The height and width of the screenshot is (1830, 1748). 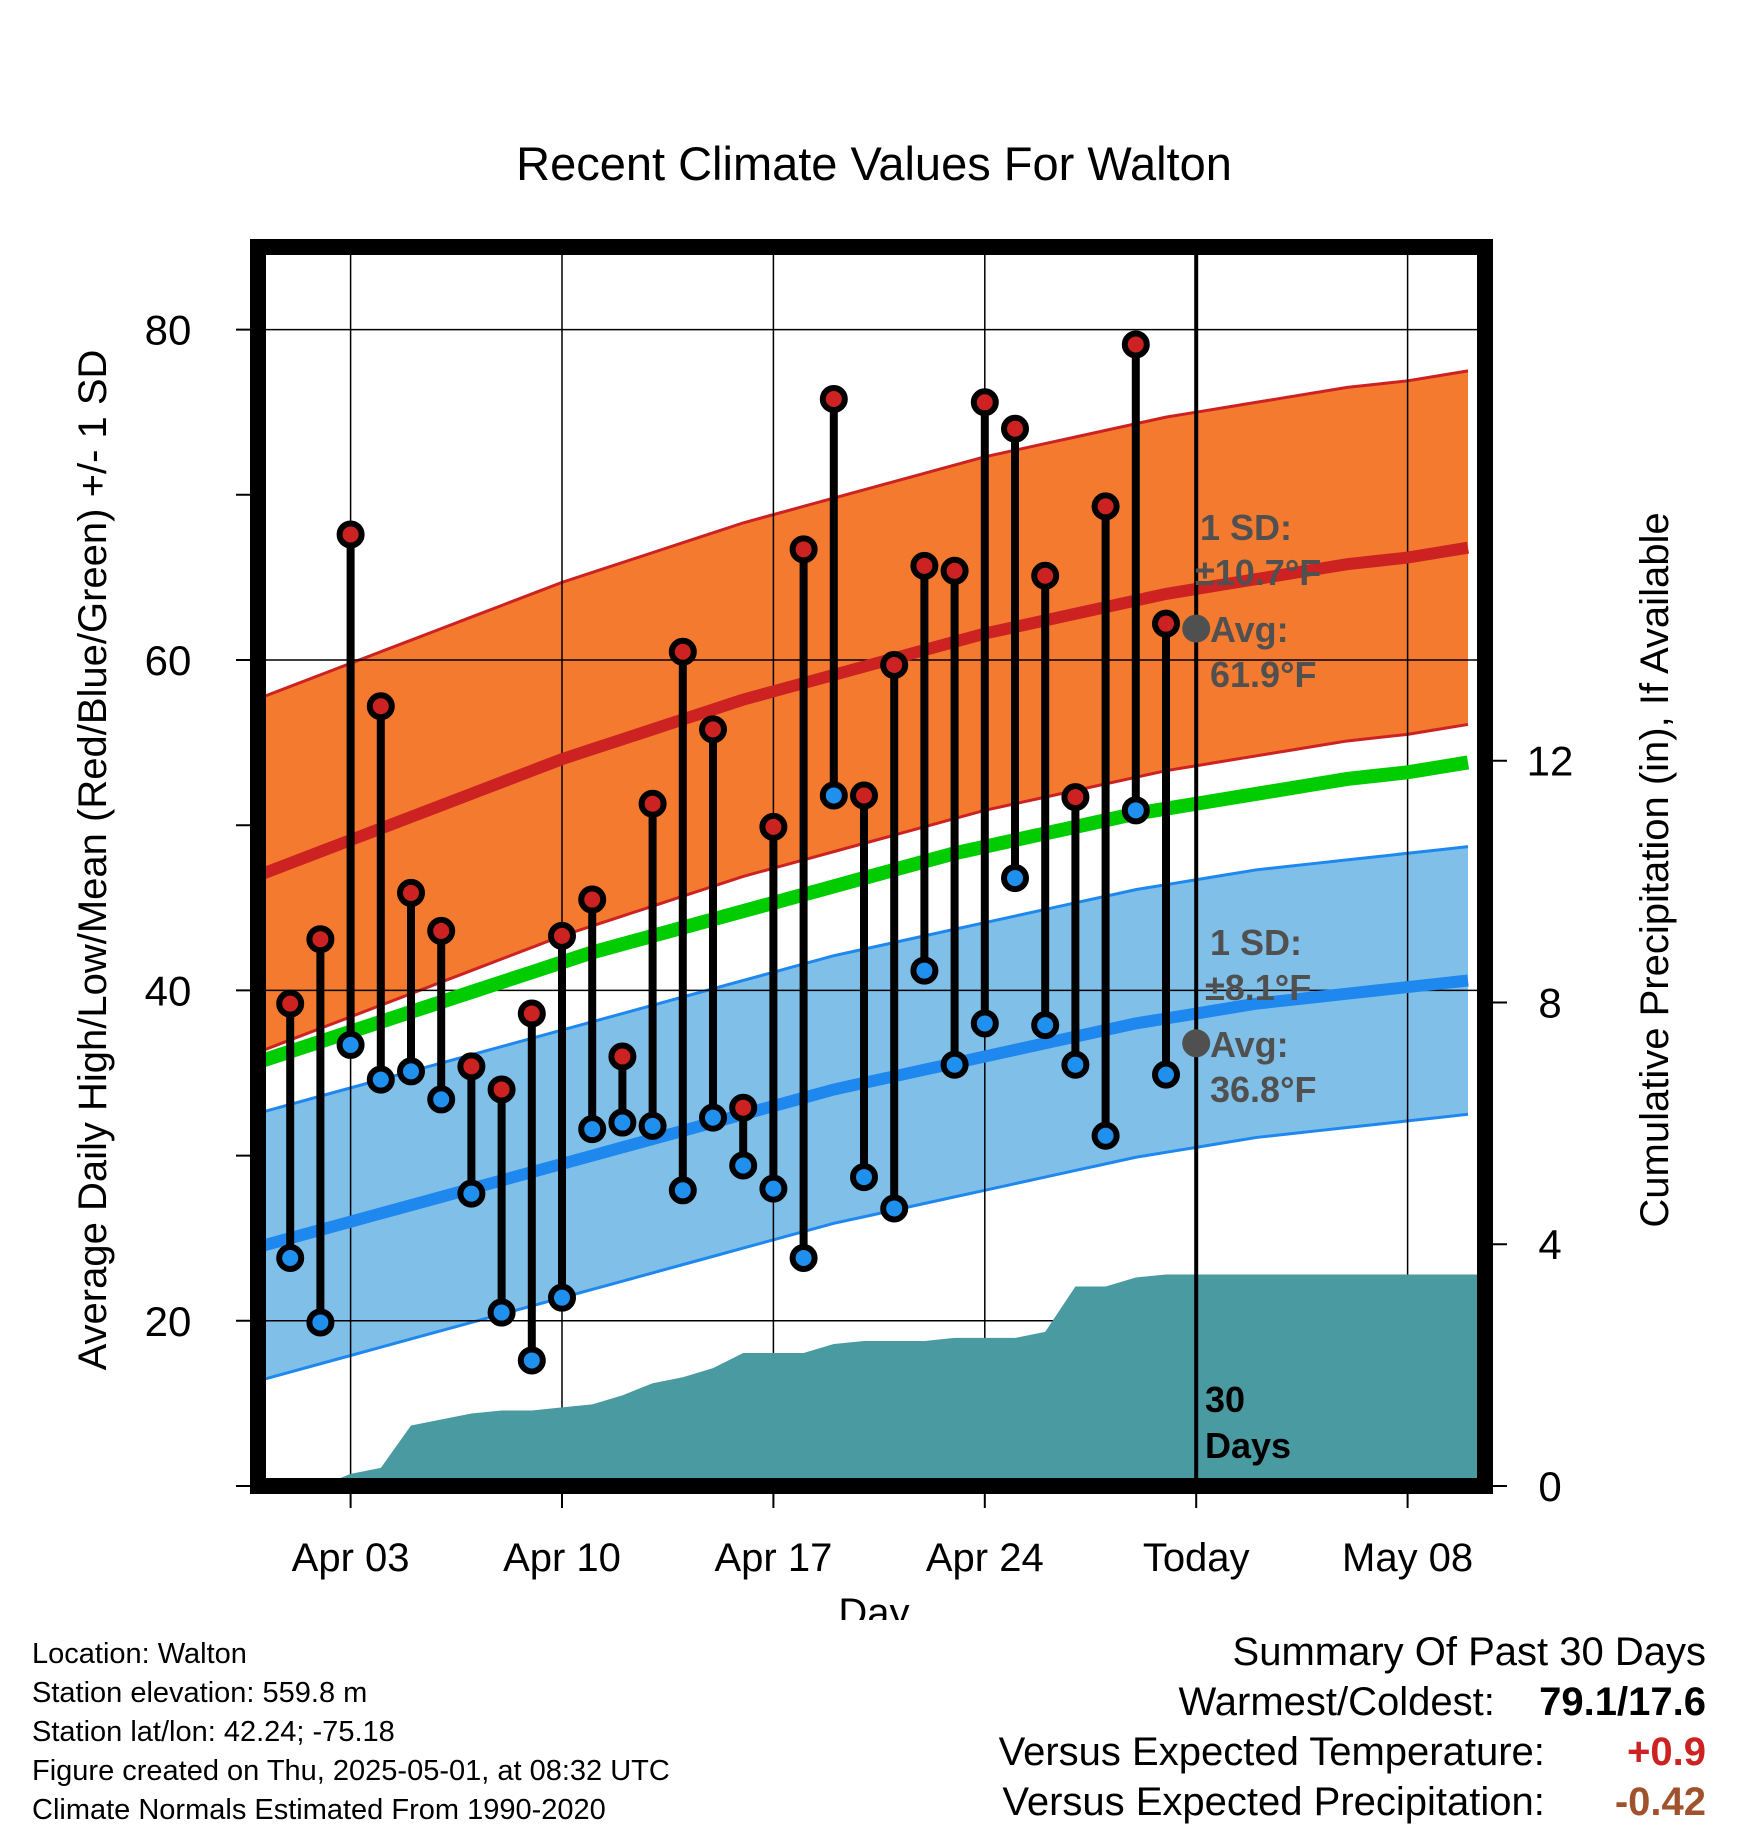 I want to click on days-label-number: 30, so click(x=1225, y=1399).